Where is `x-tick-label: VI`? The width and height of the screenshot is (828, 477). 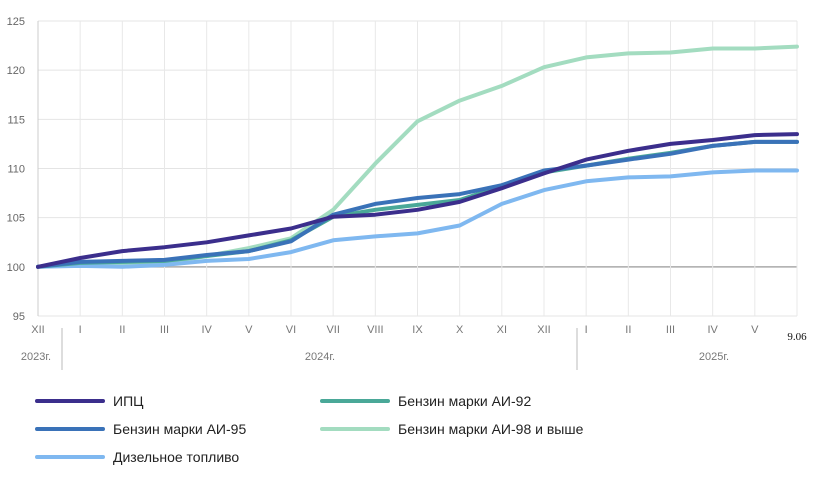
x-tick-label: VI is located at coordinates (291, 330).